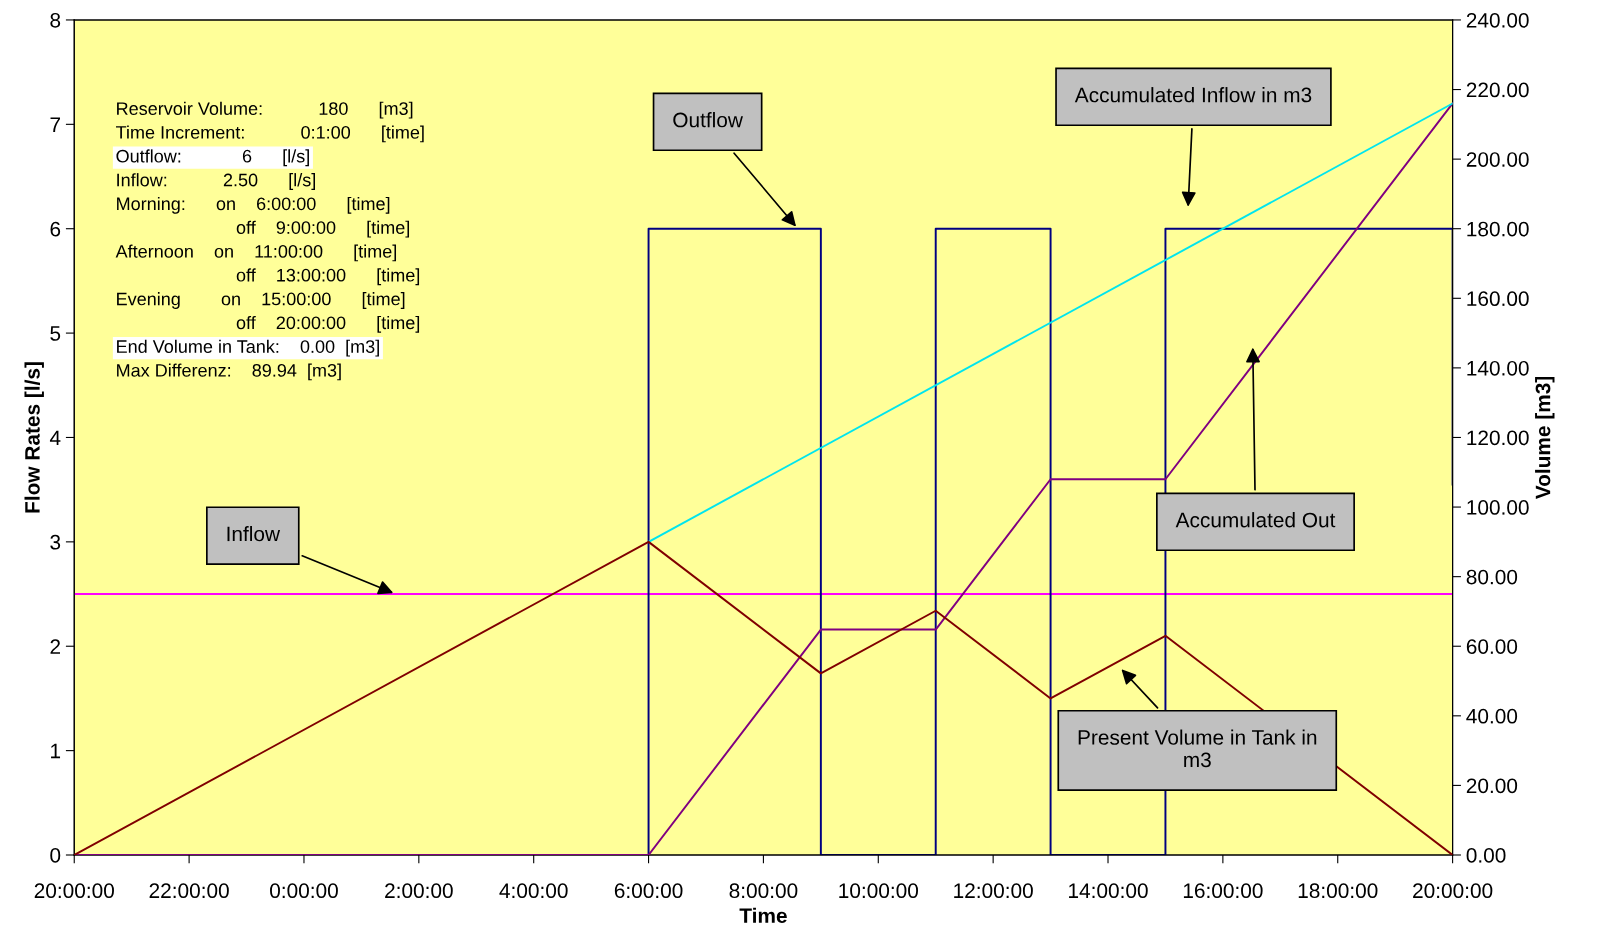 Image resolution: width=1614 pixels, height=950 pixels. Describe the element at coordinates (216, 181) in the screenshot. I see `annotation: Inflow: 2.50 [l/s]` at that location.